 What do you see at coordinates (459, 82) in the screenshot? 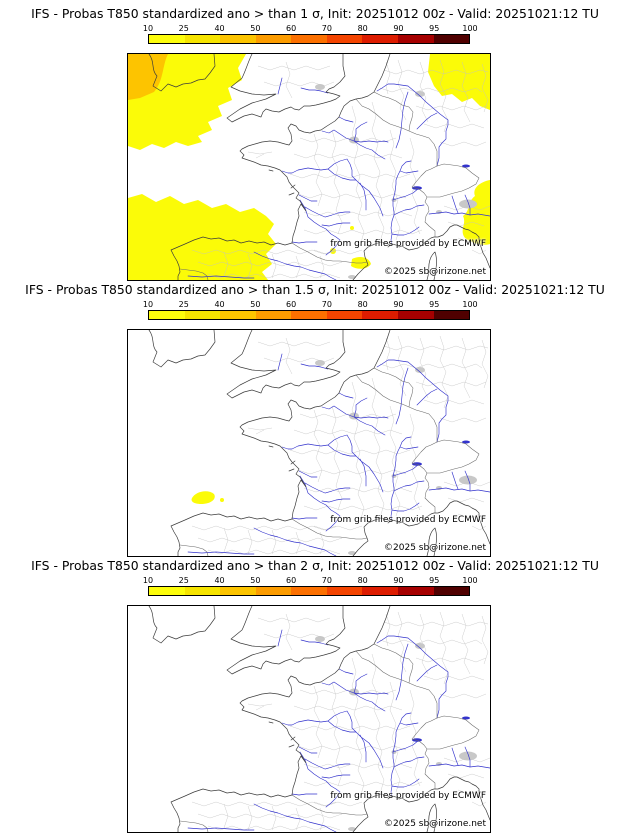
I see `prob-area-northeast` at bounding box center [459, 82].